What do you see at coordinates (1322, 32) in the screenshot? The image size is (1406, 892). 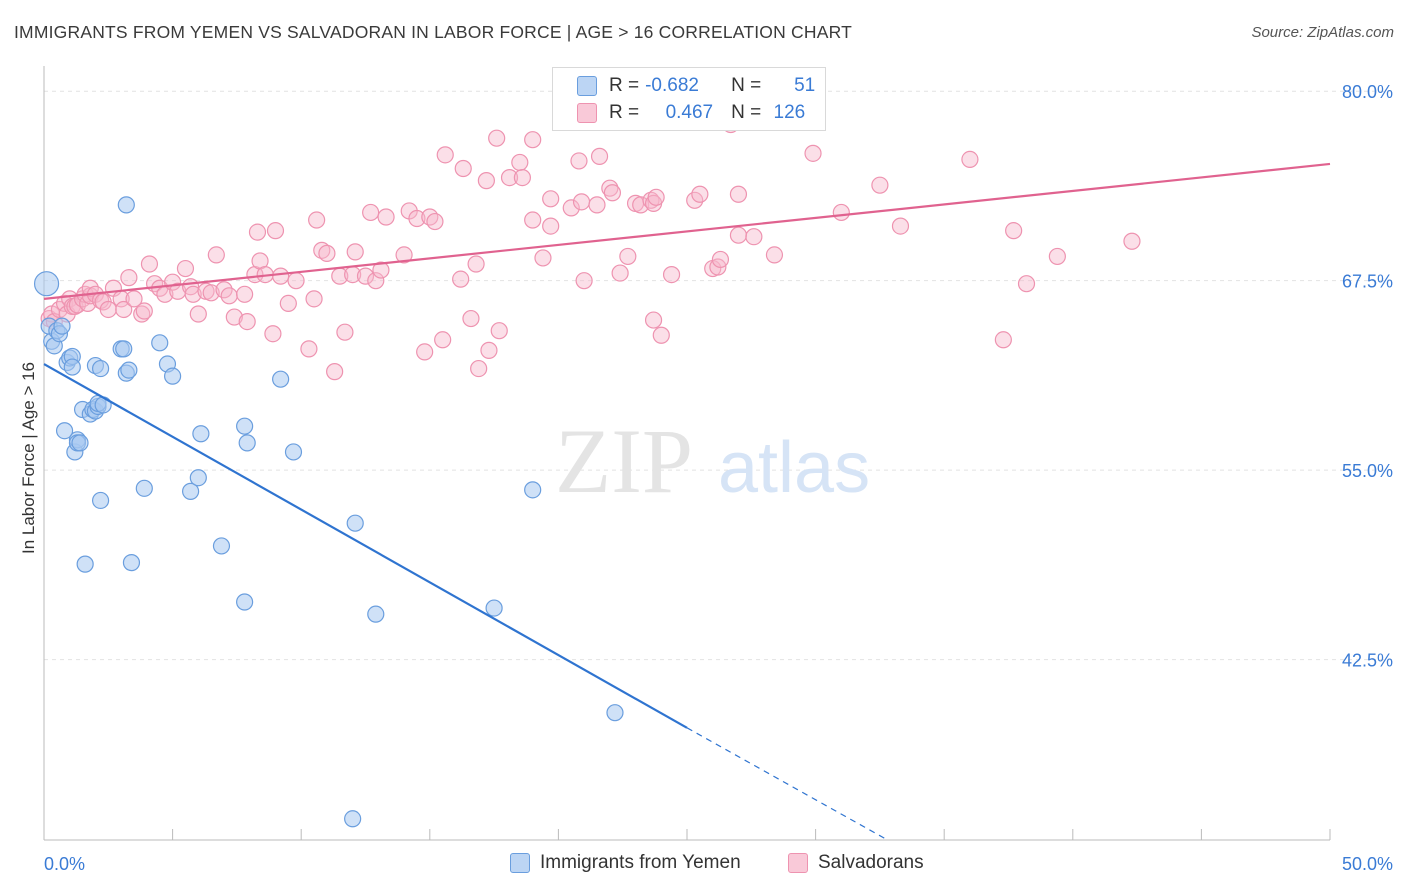 I see `source-label: Source: ZipAtlas.com` at bounding box center [1322, 32].